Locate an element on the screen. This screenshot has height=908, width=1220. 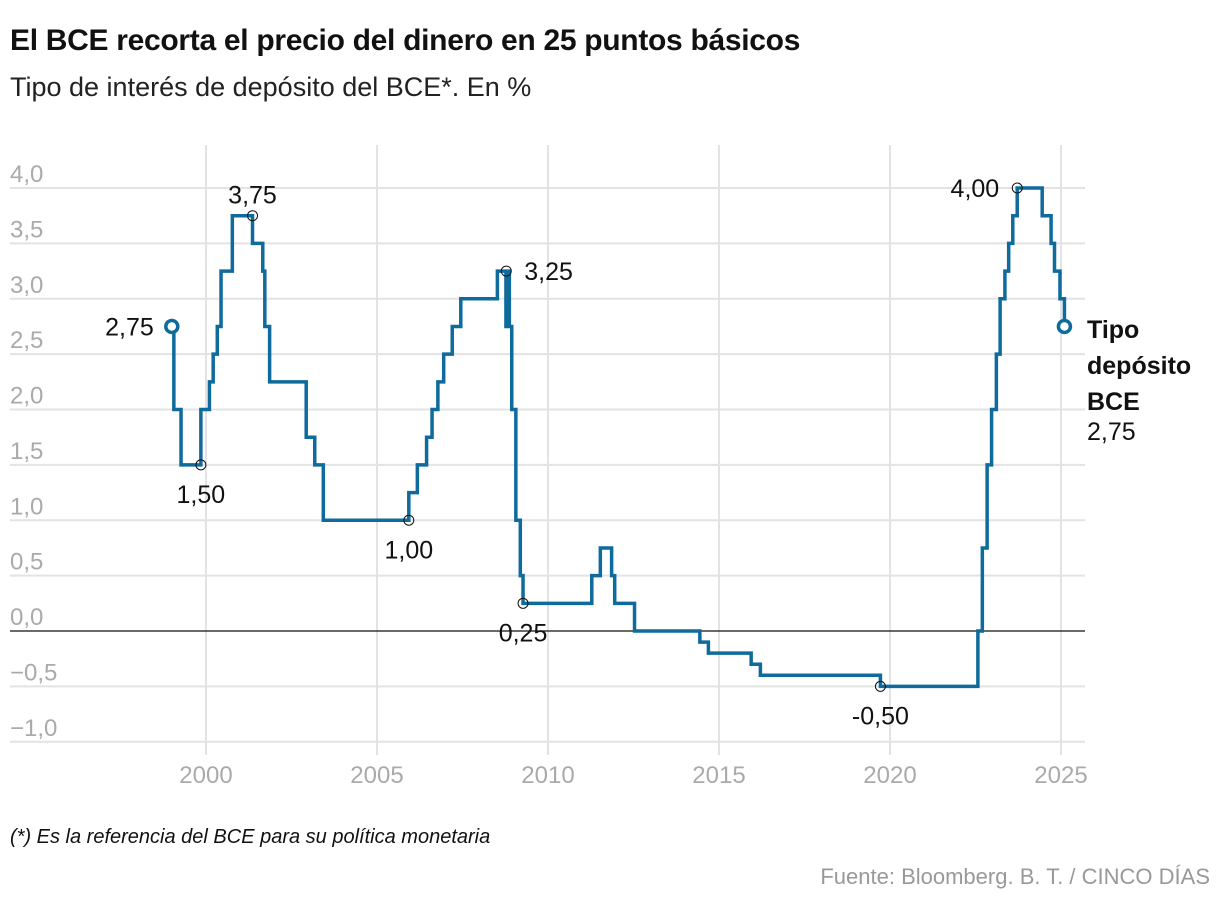
y-tick-label: 1,0 is located at coordinates (26, 506).